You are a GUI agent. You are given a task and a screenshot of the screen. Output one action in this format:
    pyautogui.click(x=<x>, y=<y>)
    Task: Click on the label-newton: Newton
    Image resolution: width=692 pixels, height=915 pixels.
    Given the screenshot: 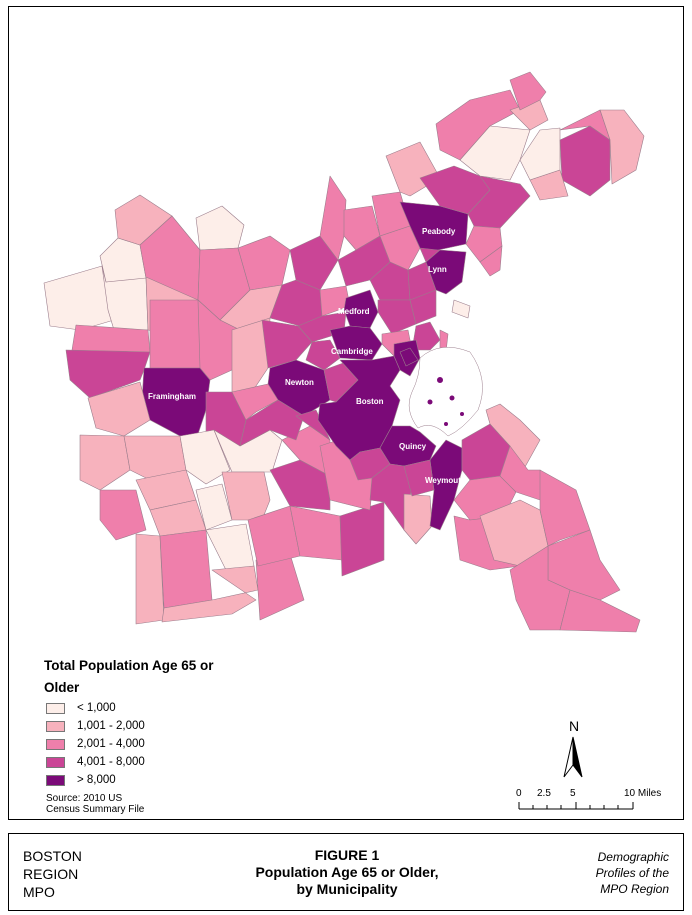 What is the action you would take?
    pyautogui.click(x=299, y=382)
    